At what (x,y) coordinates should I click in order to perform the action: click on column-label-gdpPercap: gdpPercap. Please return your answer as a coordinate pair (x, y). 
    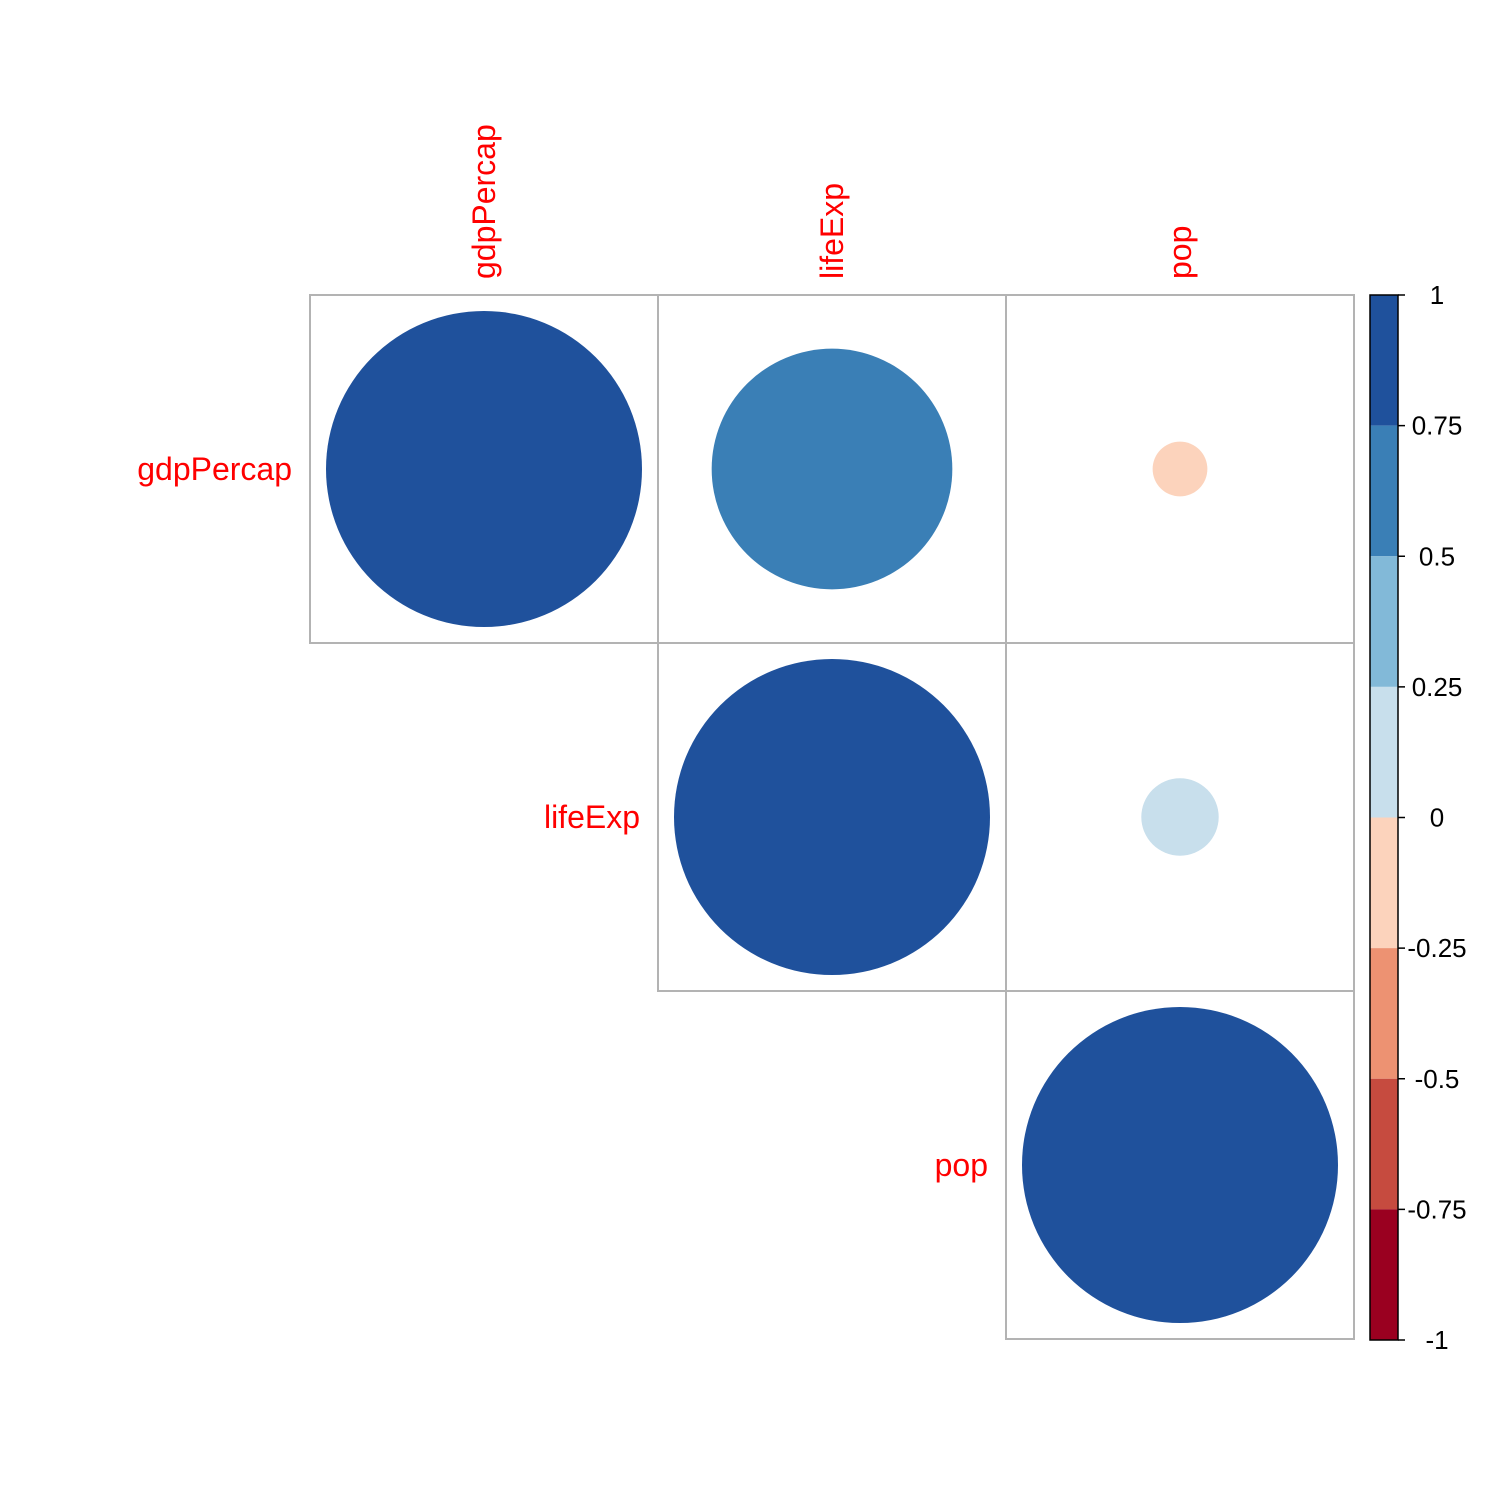
    Looking at the image, I should click on (484, 201).